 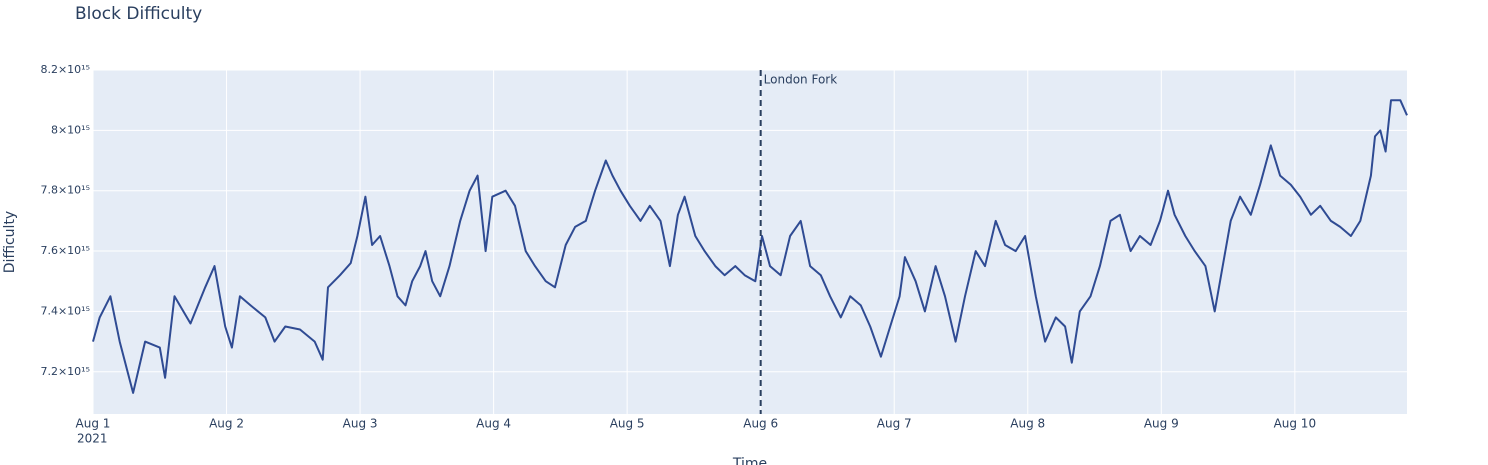 I want to click on y-tick-label: 7.4×10¹⁵, so click(x=65, y=310).